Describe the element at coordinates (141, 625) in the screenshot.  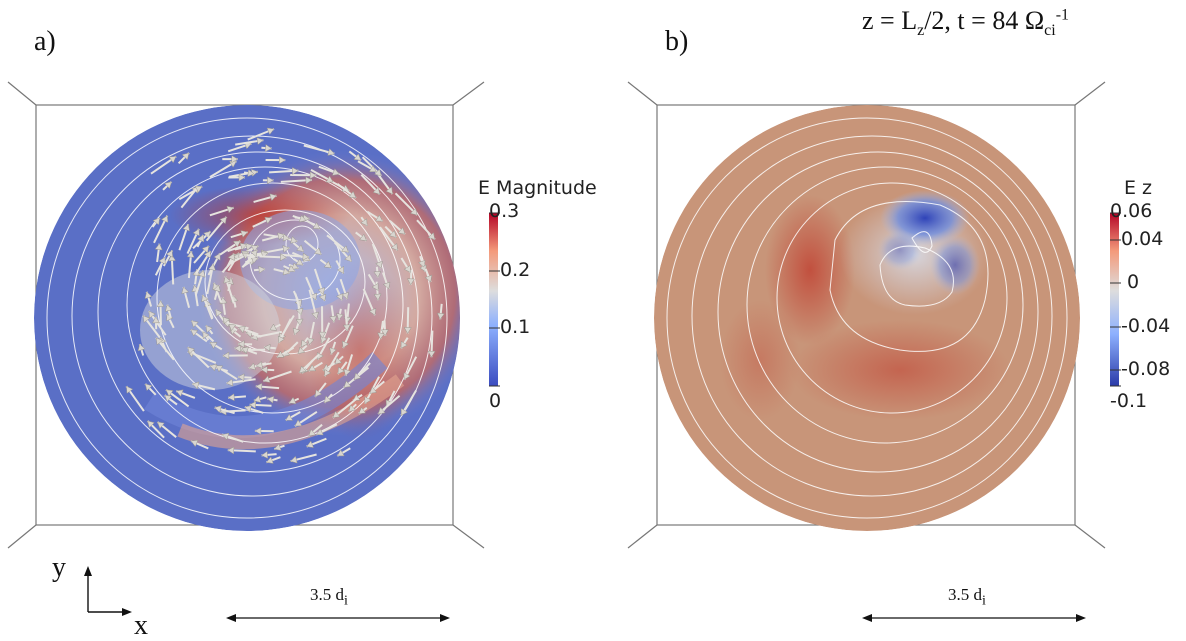
I see `axis-x-label: x` at that location.